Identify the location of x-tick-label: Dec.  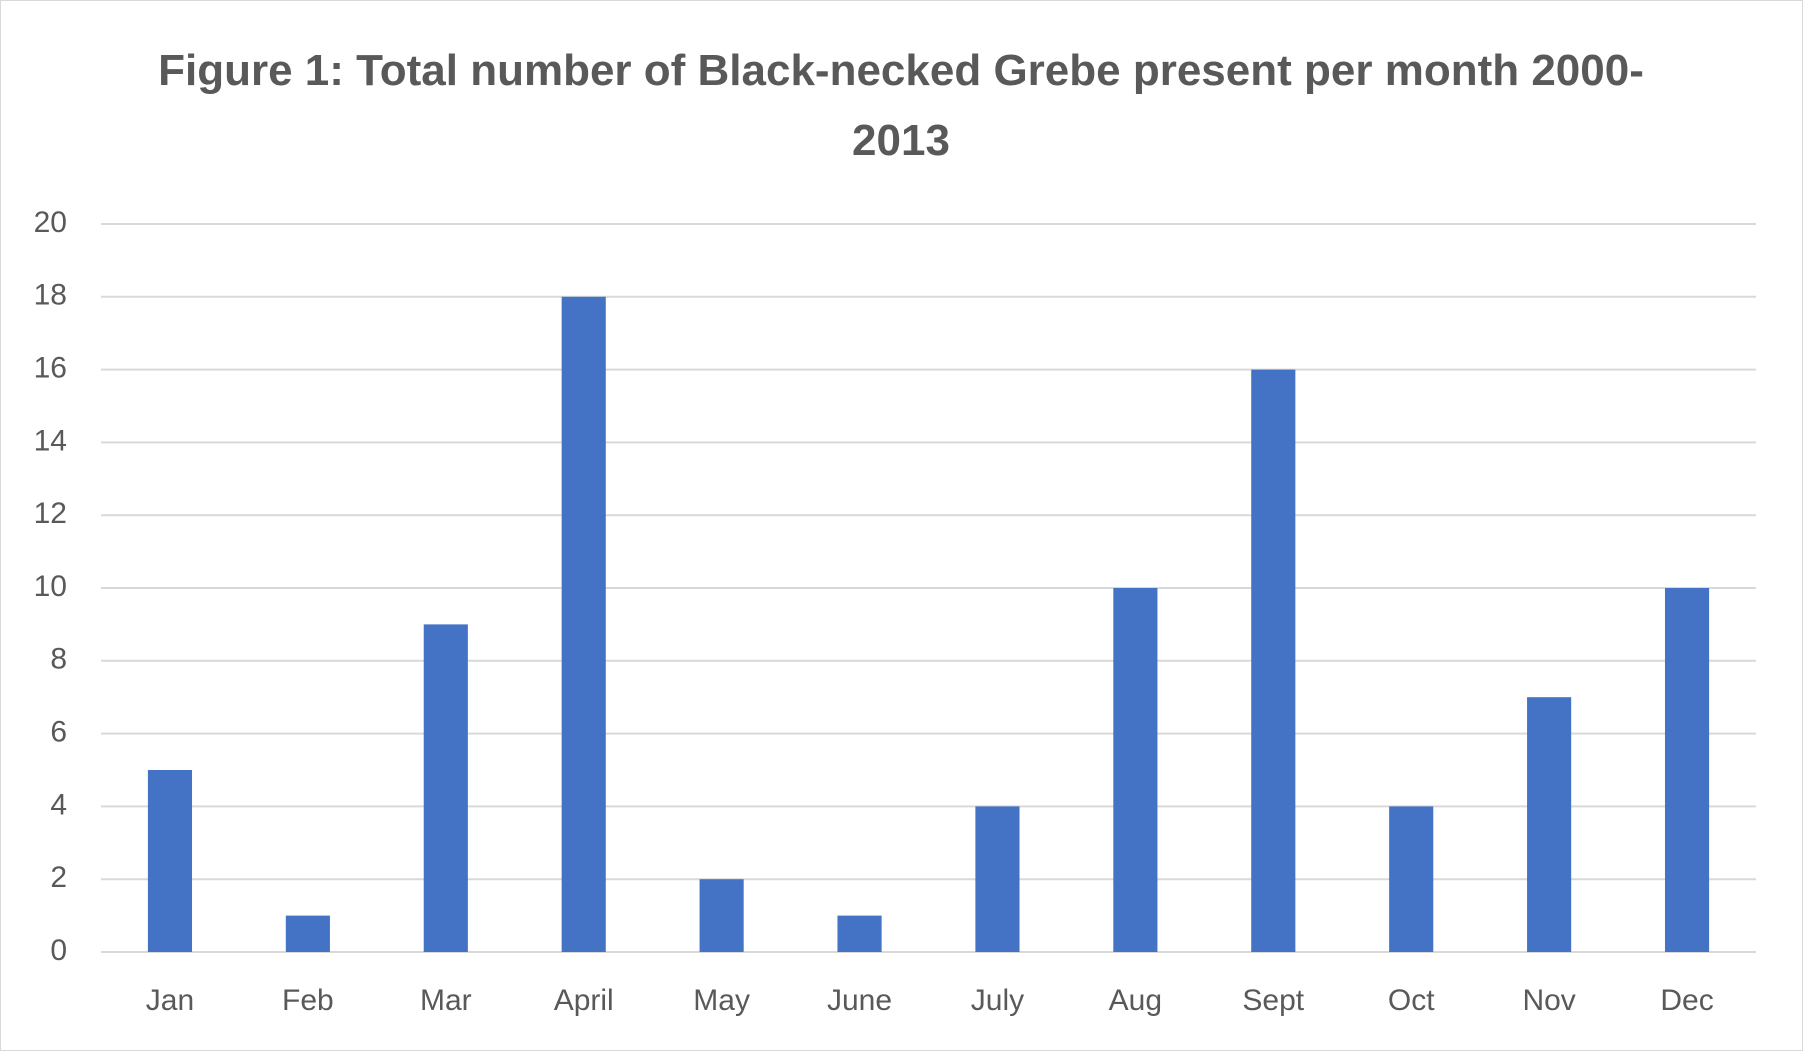
(1686, 1000).